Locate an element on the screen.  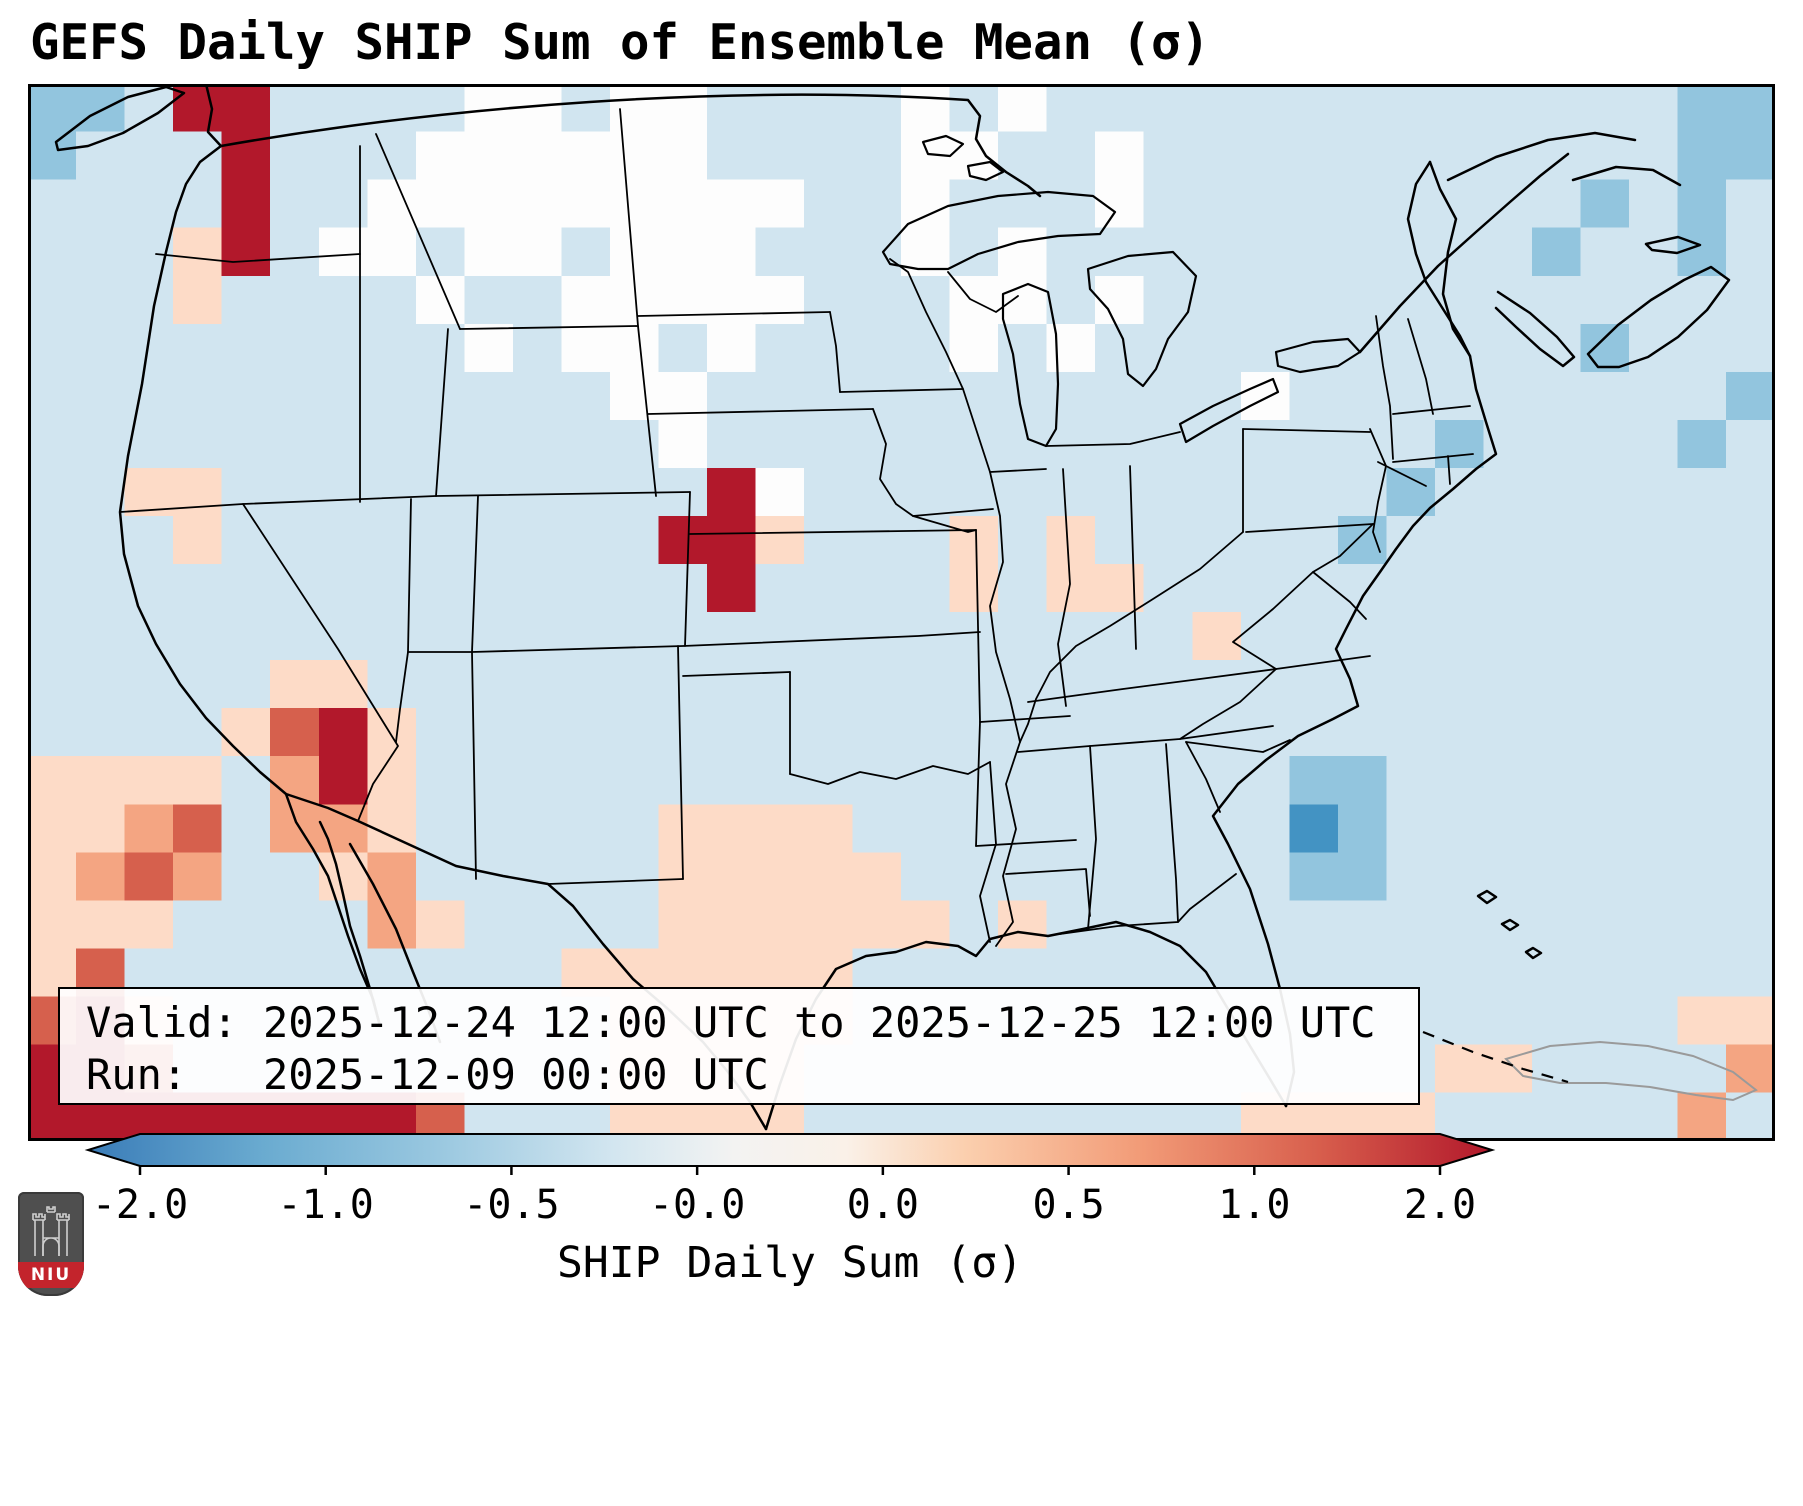
cuba-and-maritime-borders is located at coordinates (1590, 1066).